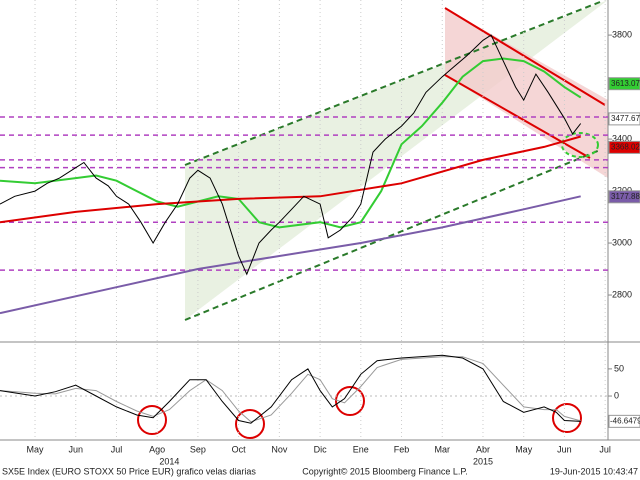 The width and height of the screenshot is (640, 480). What do you see at coordinates (443, 449) in the screenshot?
I see `x-tick-label: Mar` at bounding box center [443, 449].